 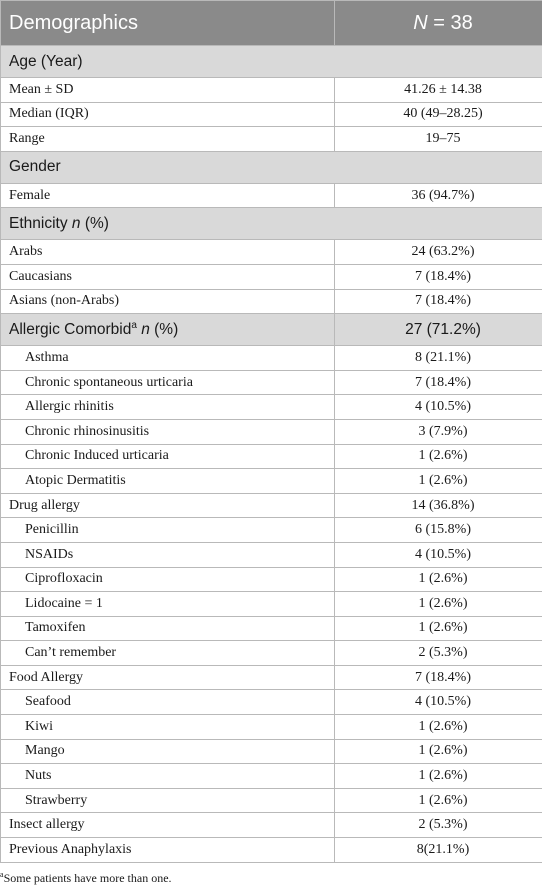 I want to click on row-label: Insect allergy, so click(x=167, y=825).